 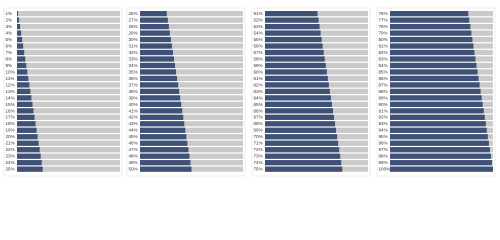 What do you see at coordinates (383, 20) in the screenshot?
I see `bar-label: 77%` at bounding box center [383, 20].